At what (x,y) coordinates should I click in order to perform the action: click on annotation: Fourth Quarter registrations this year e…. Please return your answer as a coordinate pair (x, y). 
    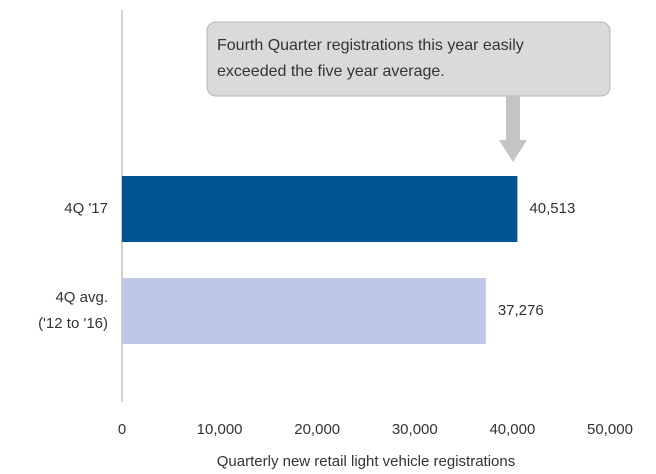
    Looking at the image, I should click on (370, 58).